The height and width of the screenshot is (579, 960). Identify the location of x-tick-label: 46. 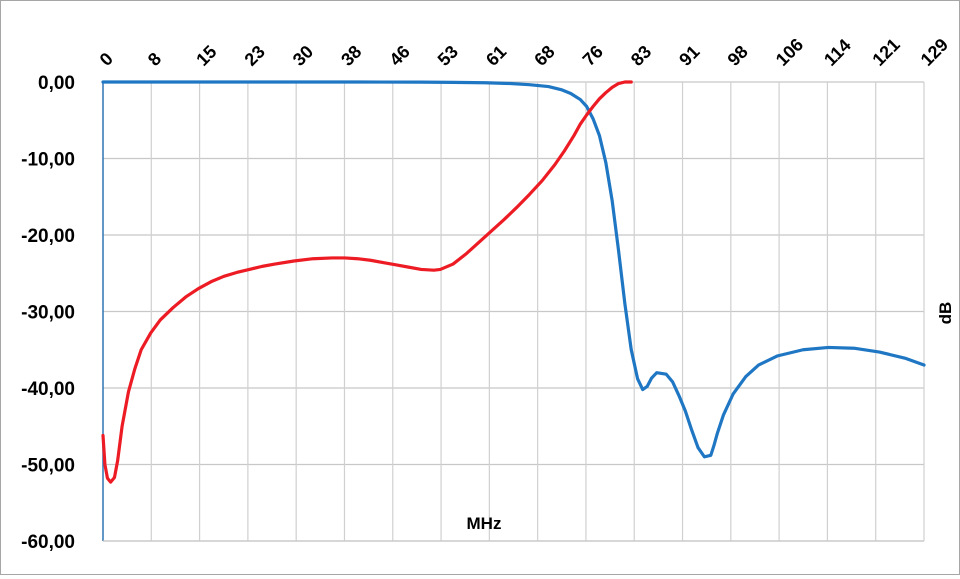
(399, 56).